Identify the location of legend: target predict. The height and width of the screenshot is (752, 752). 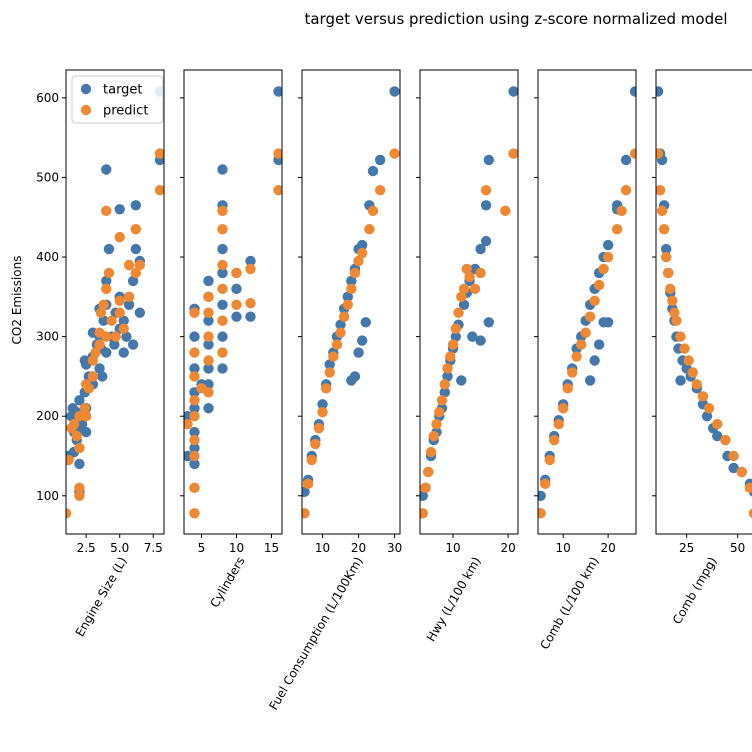
(117, 99).